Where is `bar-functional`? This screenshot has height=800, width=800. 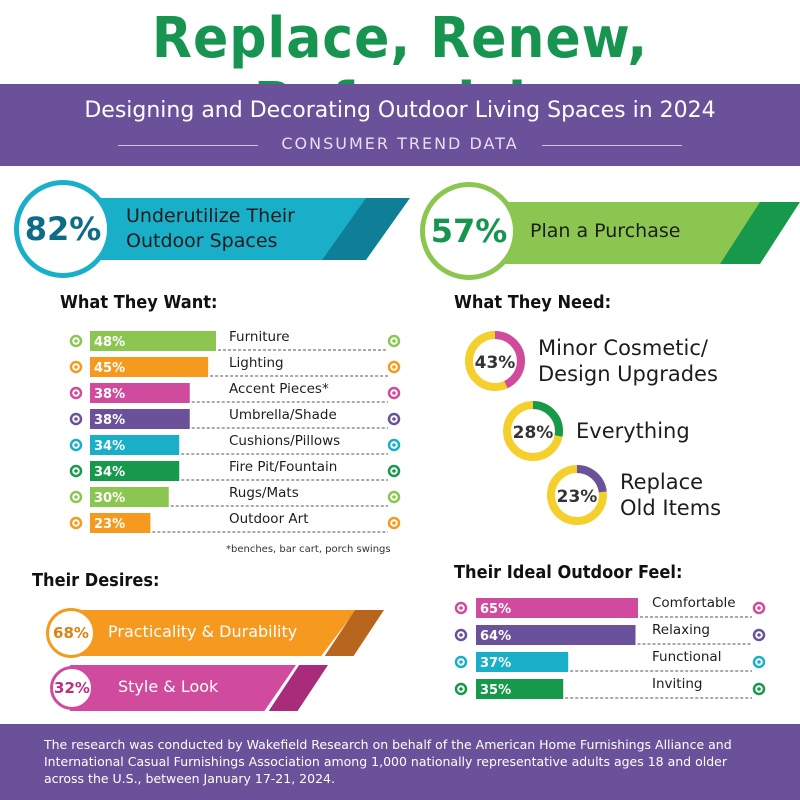 bar-functional is located at coordinates (522, 662).